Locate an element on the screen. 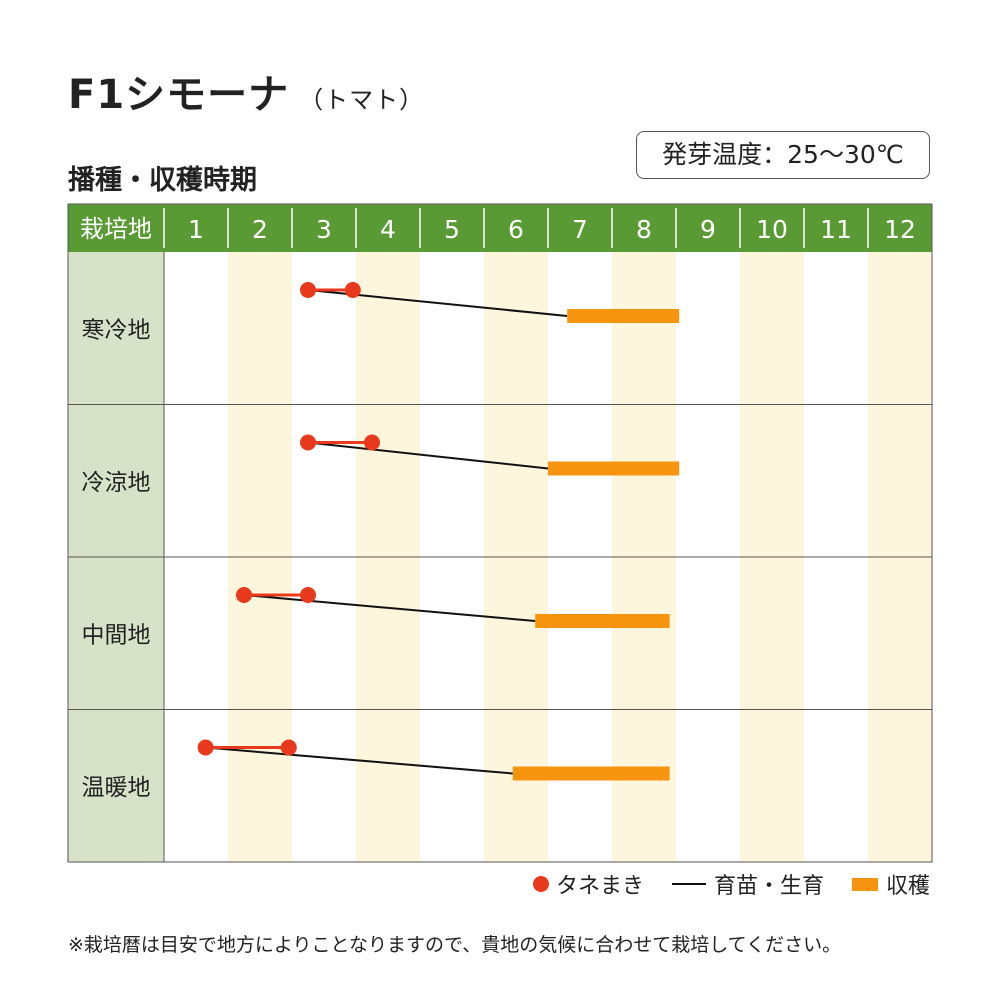 The width and height of the screenshot is (1000, 1000). legend-item-growing: 育苗・生育 is located at coordinates (747, 884).